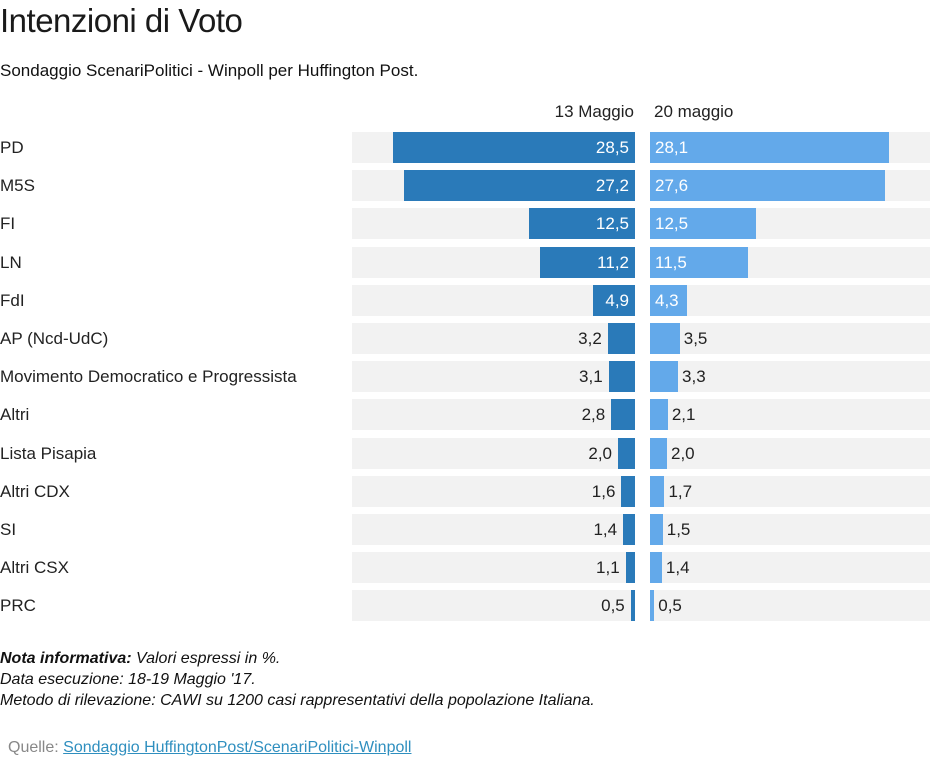 This screenshot has width=938, height=768. Describe the element at coordinates (790, 262) in the screenshot. I see `bar-track-right: 11,5` at that location.